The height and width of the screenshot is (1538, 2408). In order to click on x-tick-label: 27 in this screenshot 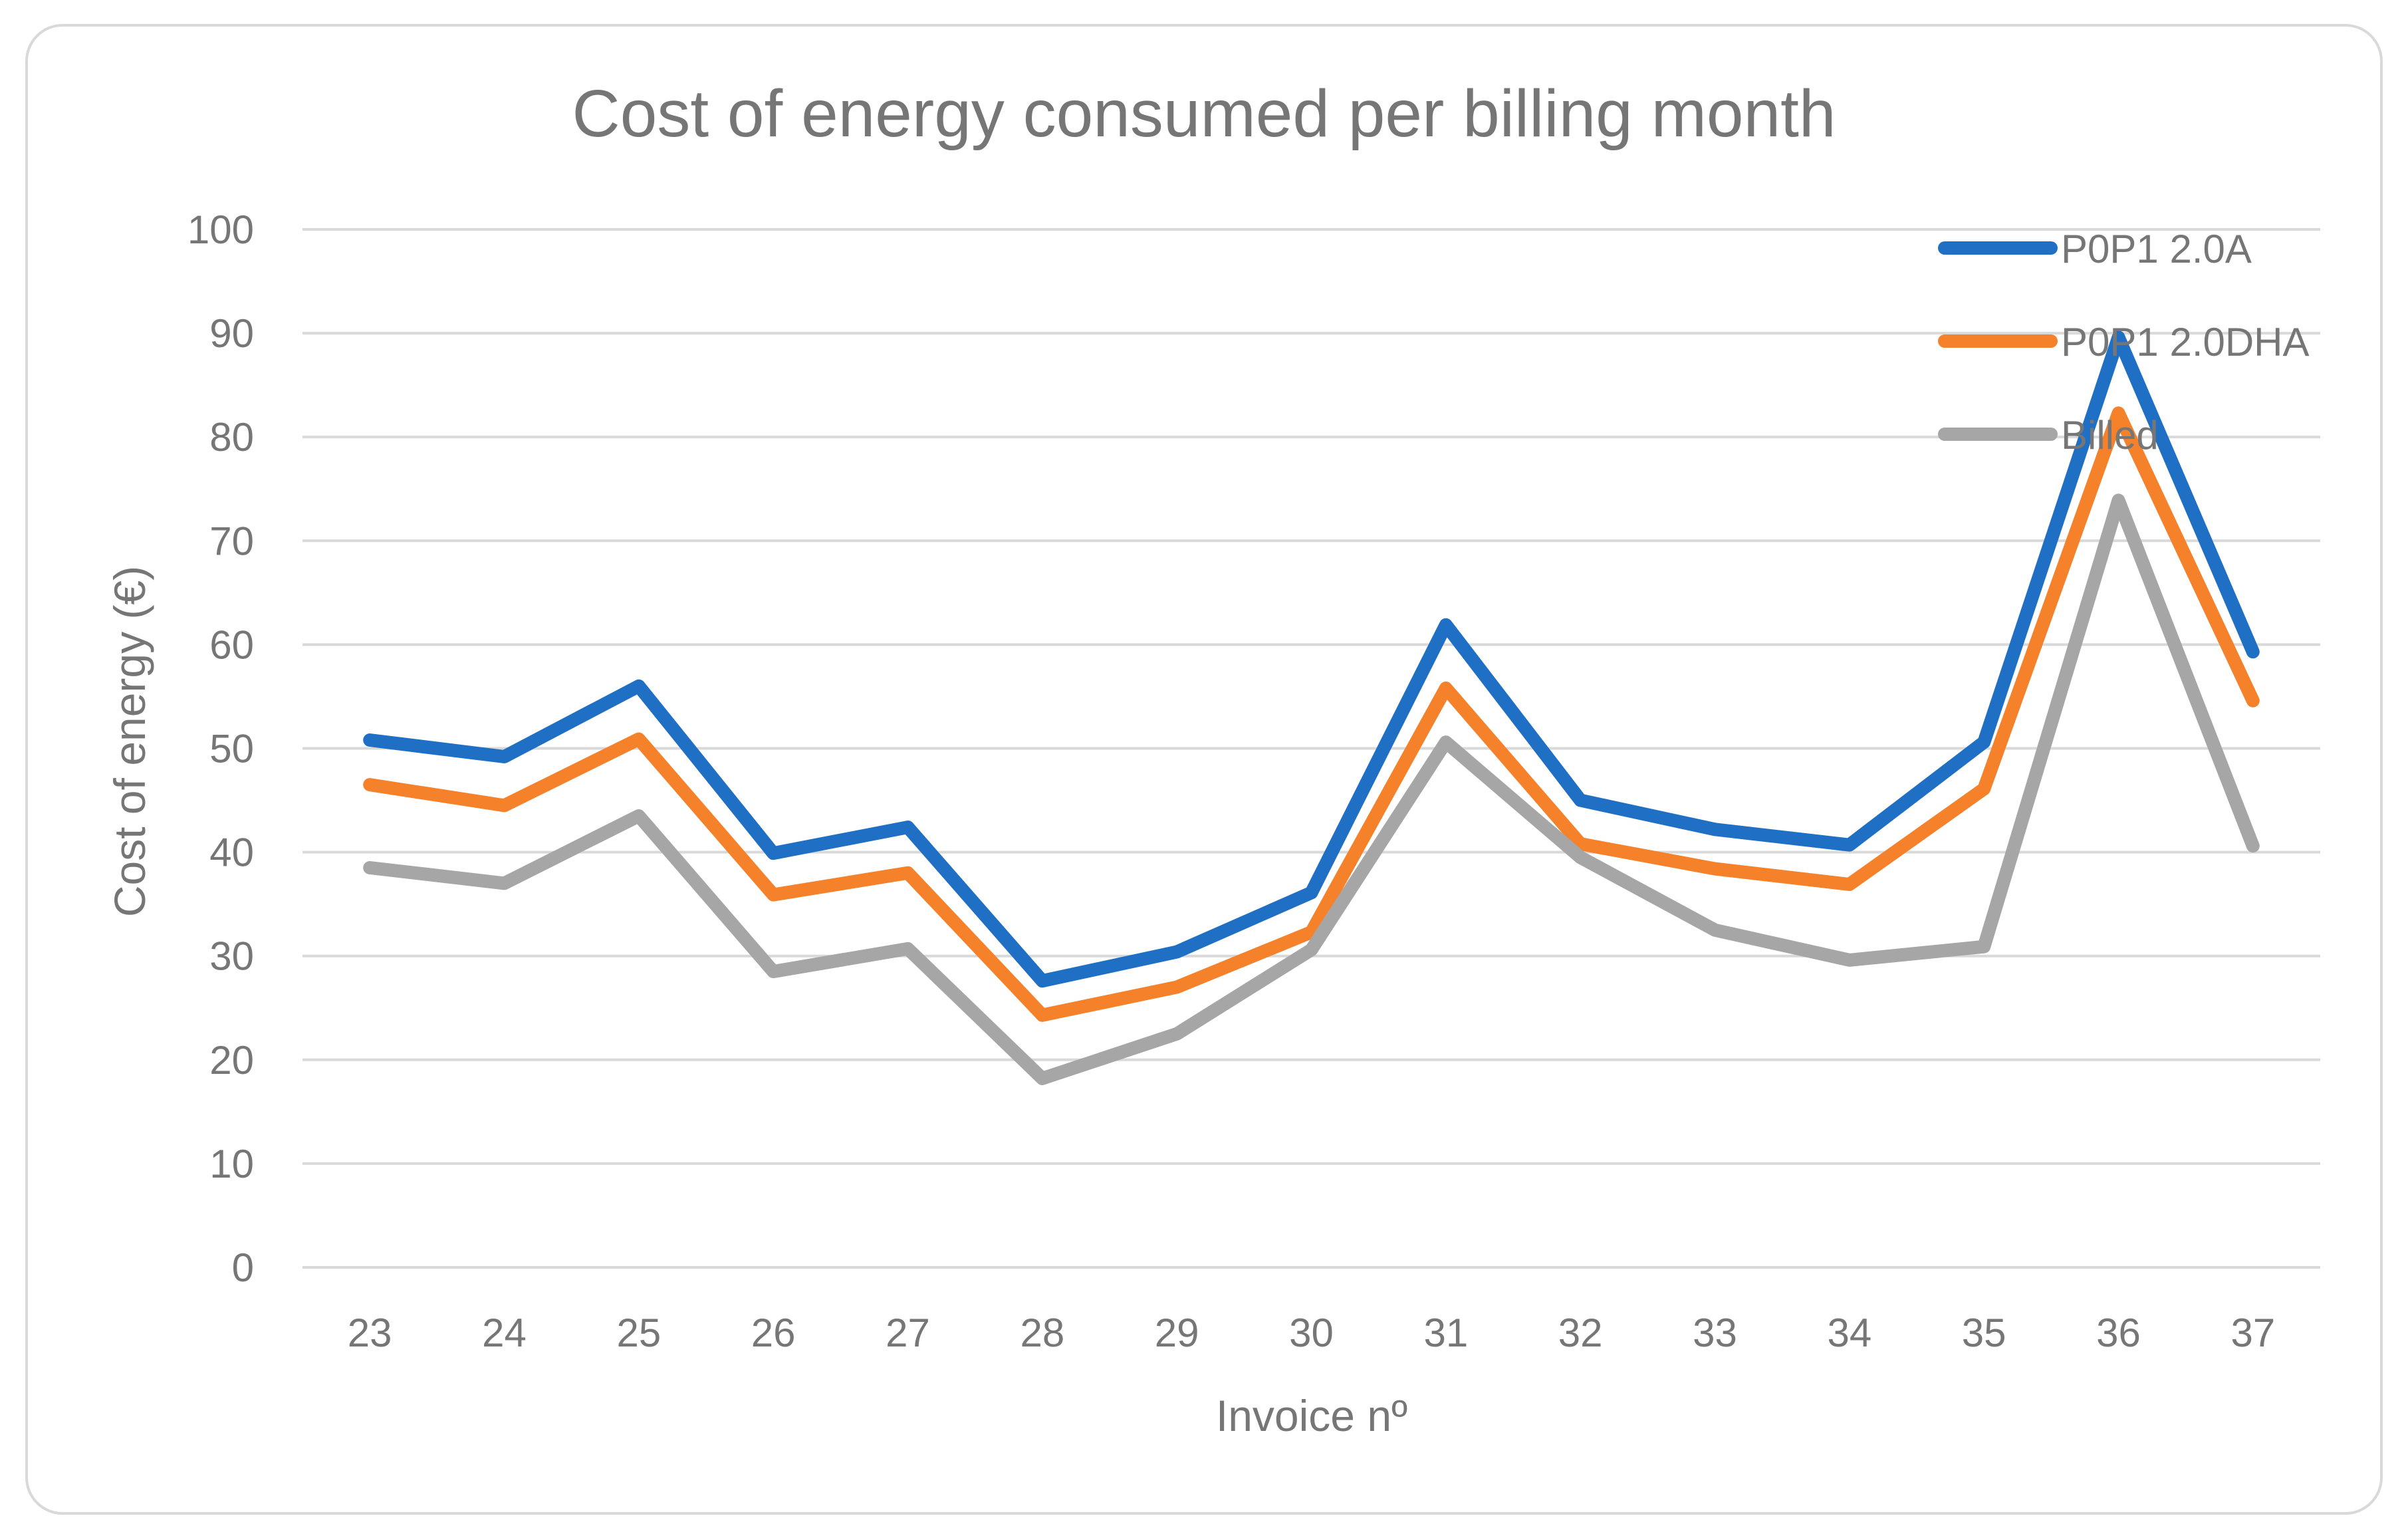, I will do `click(908, 1333)`.